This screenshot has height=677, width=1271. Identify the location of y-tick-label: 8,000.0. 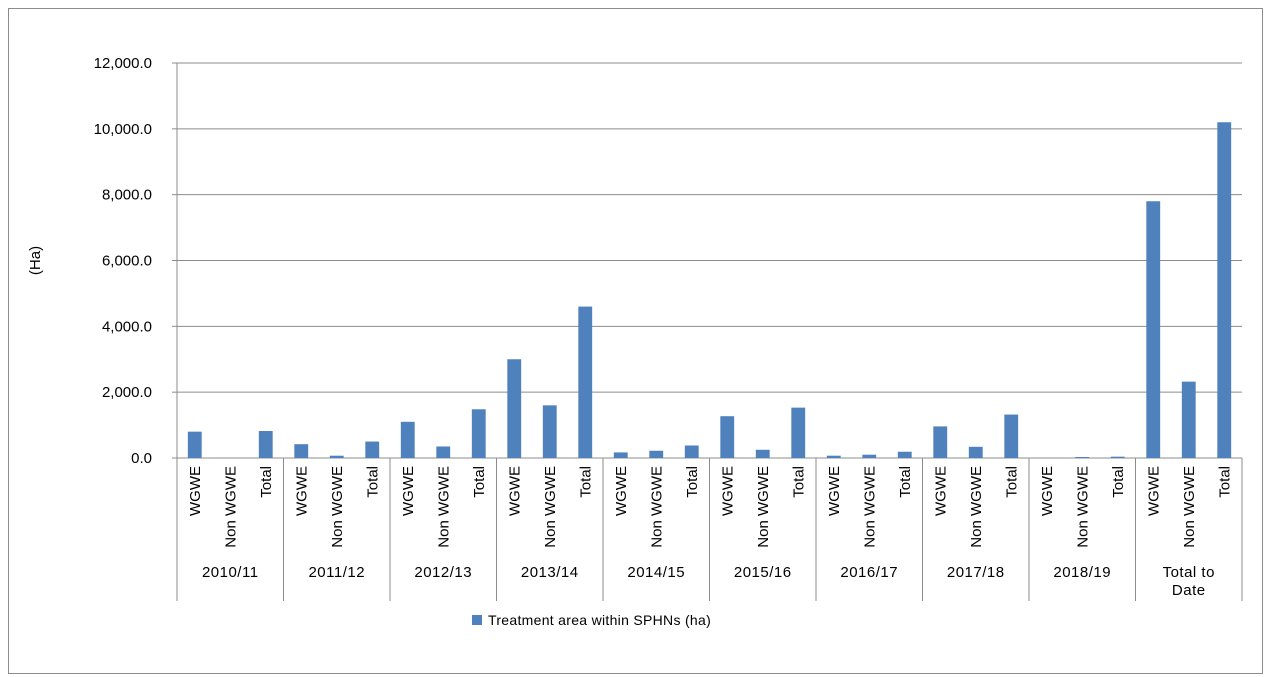
(127, 195).